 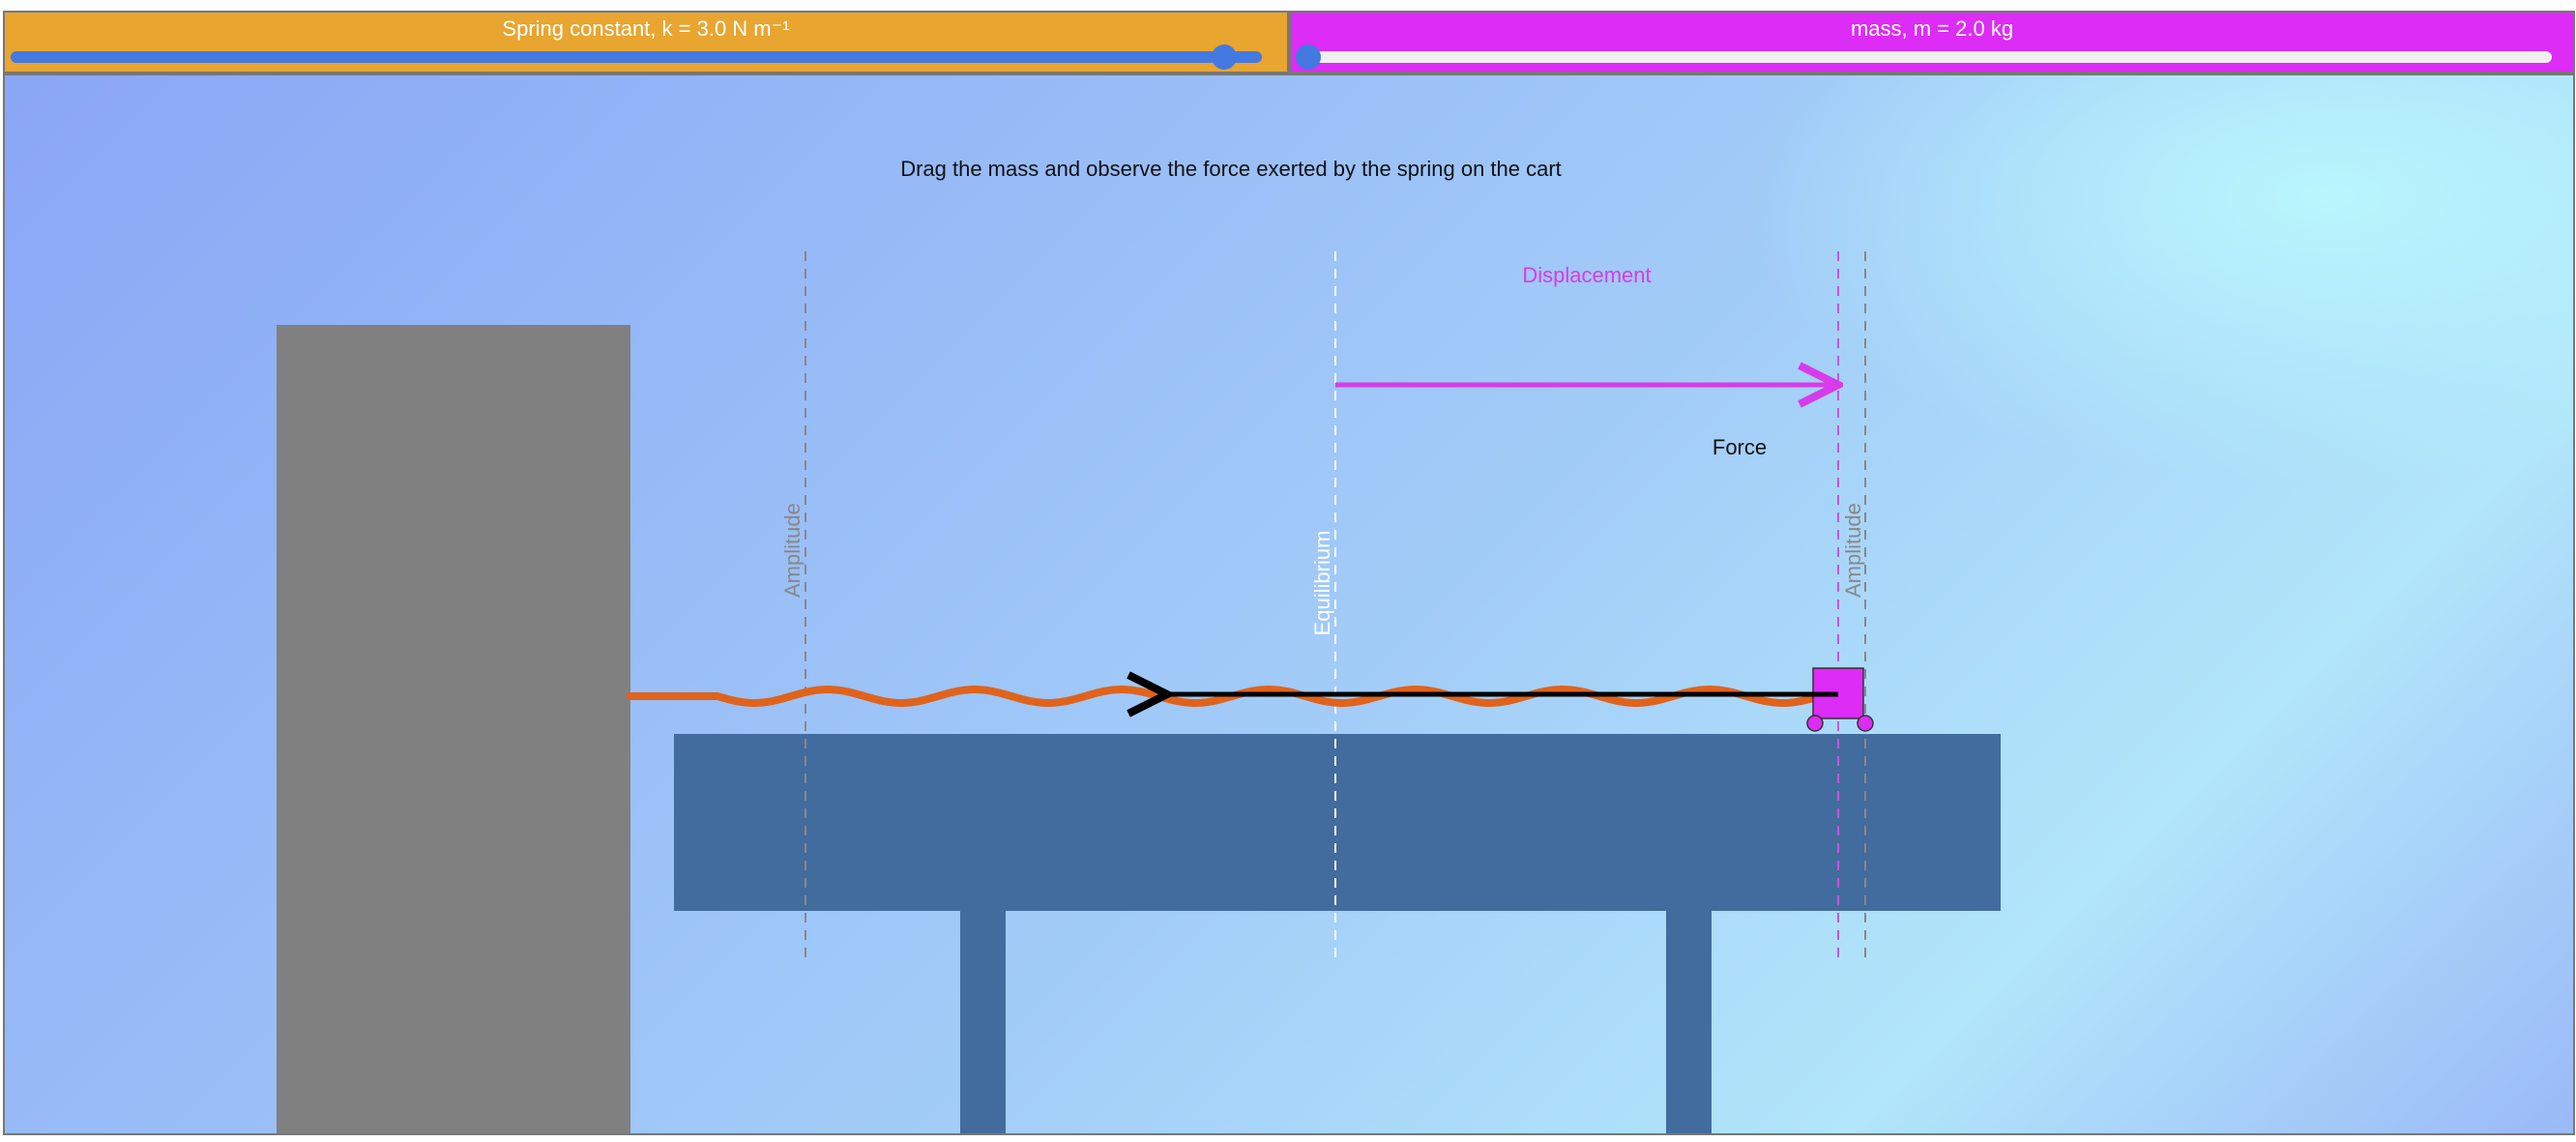 I want to click on table-top, so click(x=1337, y=822).